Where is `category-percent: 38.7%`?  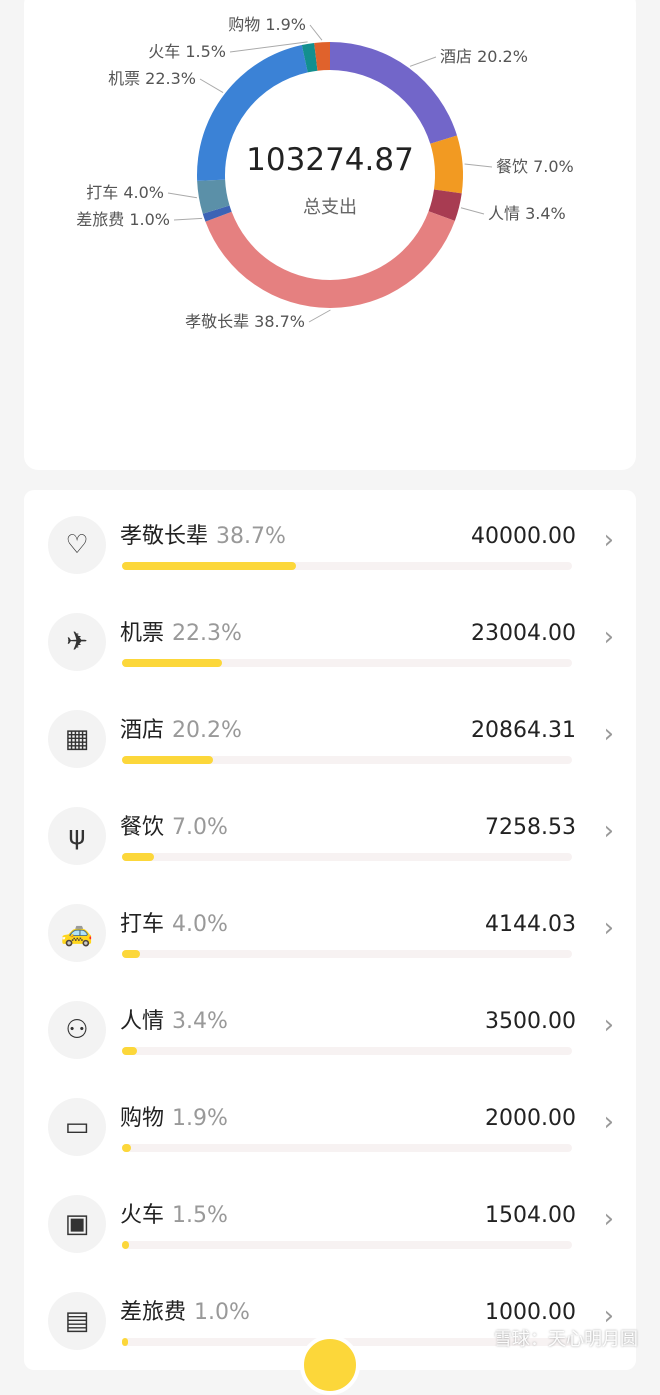
category-percent: 38.7% is located at coordinates (251, 536).